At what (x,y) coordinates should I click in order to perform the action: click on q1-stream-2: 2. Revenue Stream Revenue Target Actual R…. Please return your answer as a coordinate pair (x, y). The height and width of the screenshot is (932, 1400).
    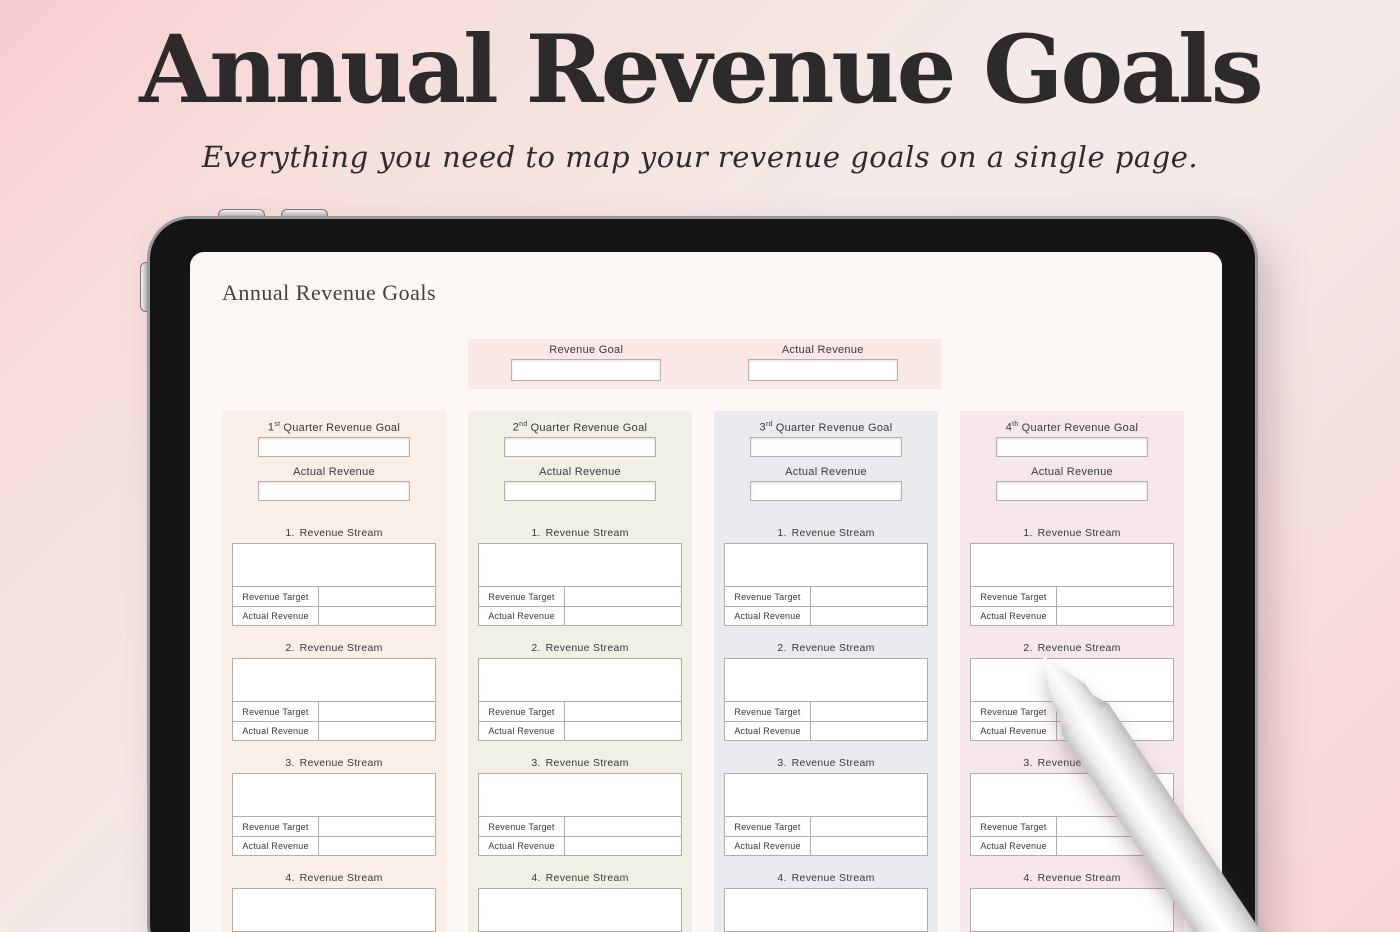
    Looking at the image, I should click on (334, 691).